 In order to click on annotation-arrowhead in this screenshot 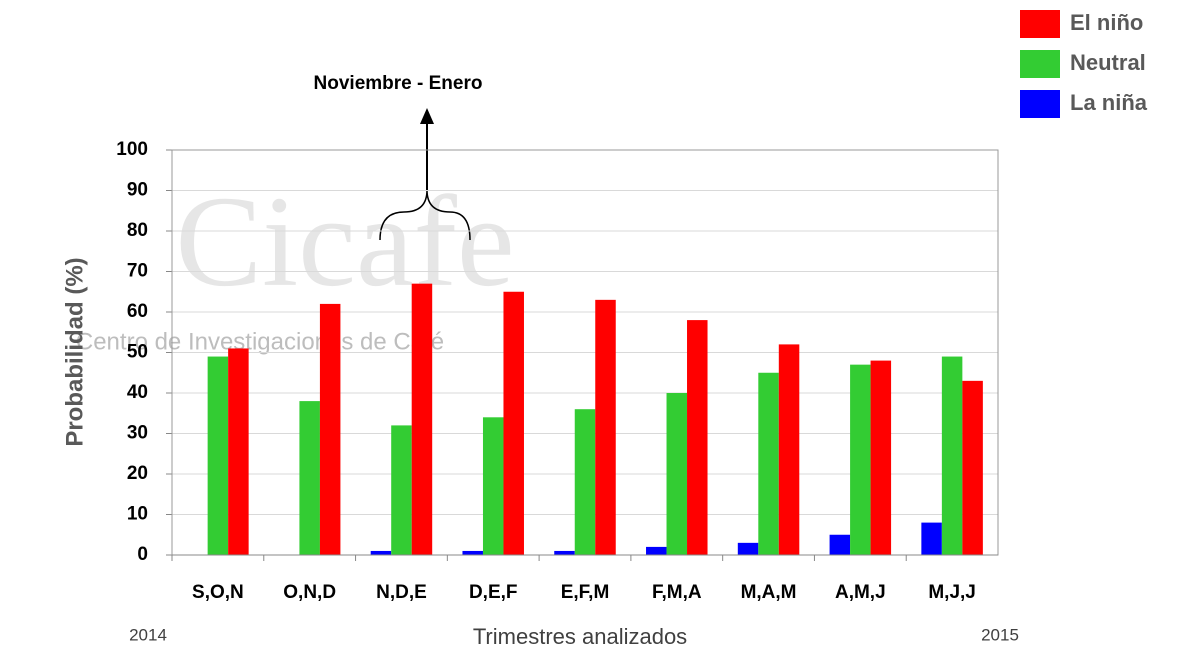, I will do `click(427, 116)`.